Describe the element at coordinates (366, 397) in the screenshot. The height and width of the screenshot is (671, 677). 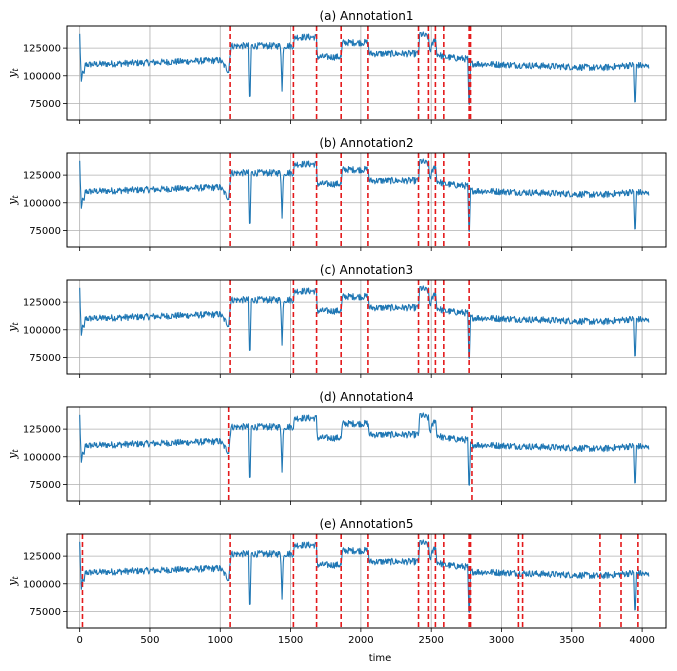
I see `panel-title: (d) Annotation4` at that location.